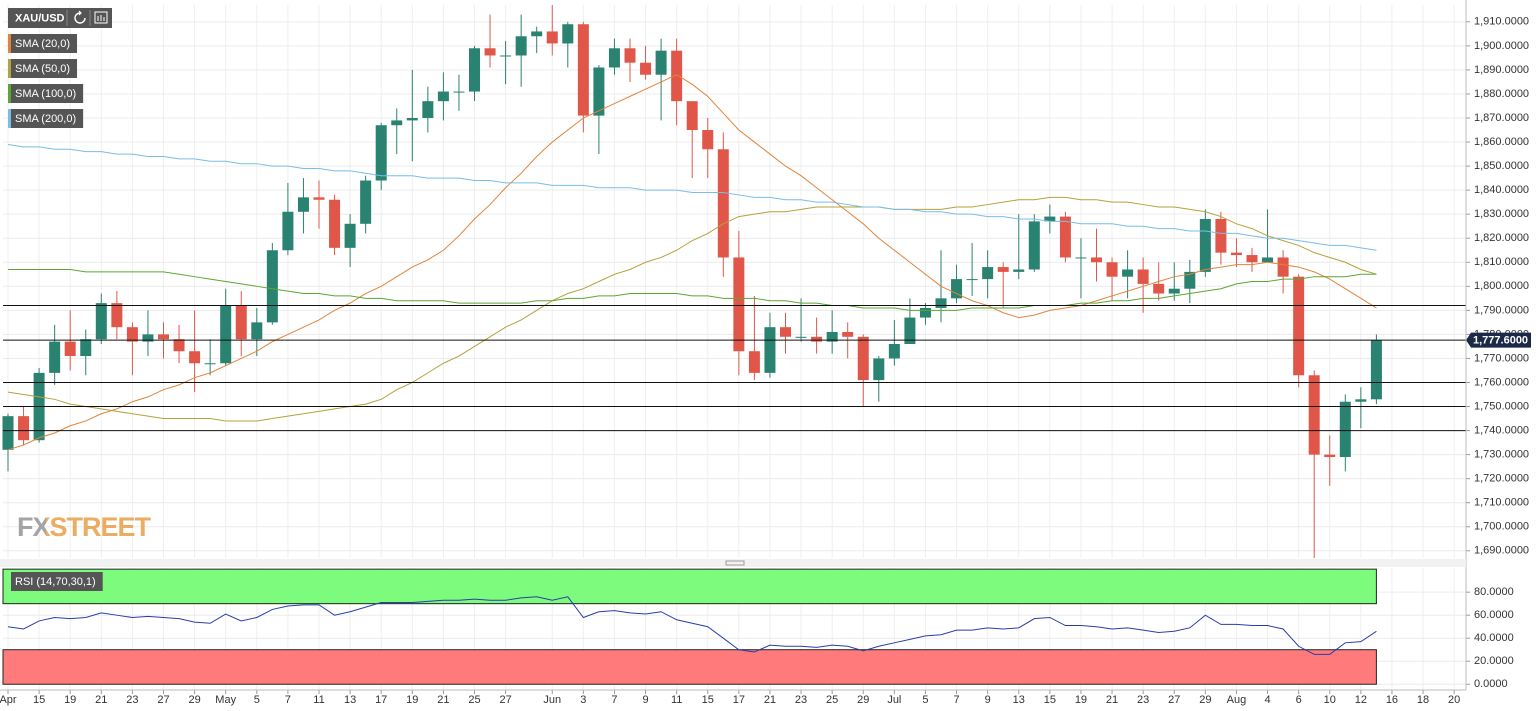  I want to click on x-tick-label: 27, so click(505, 700).